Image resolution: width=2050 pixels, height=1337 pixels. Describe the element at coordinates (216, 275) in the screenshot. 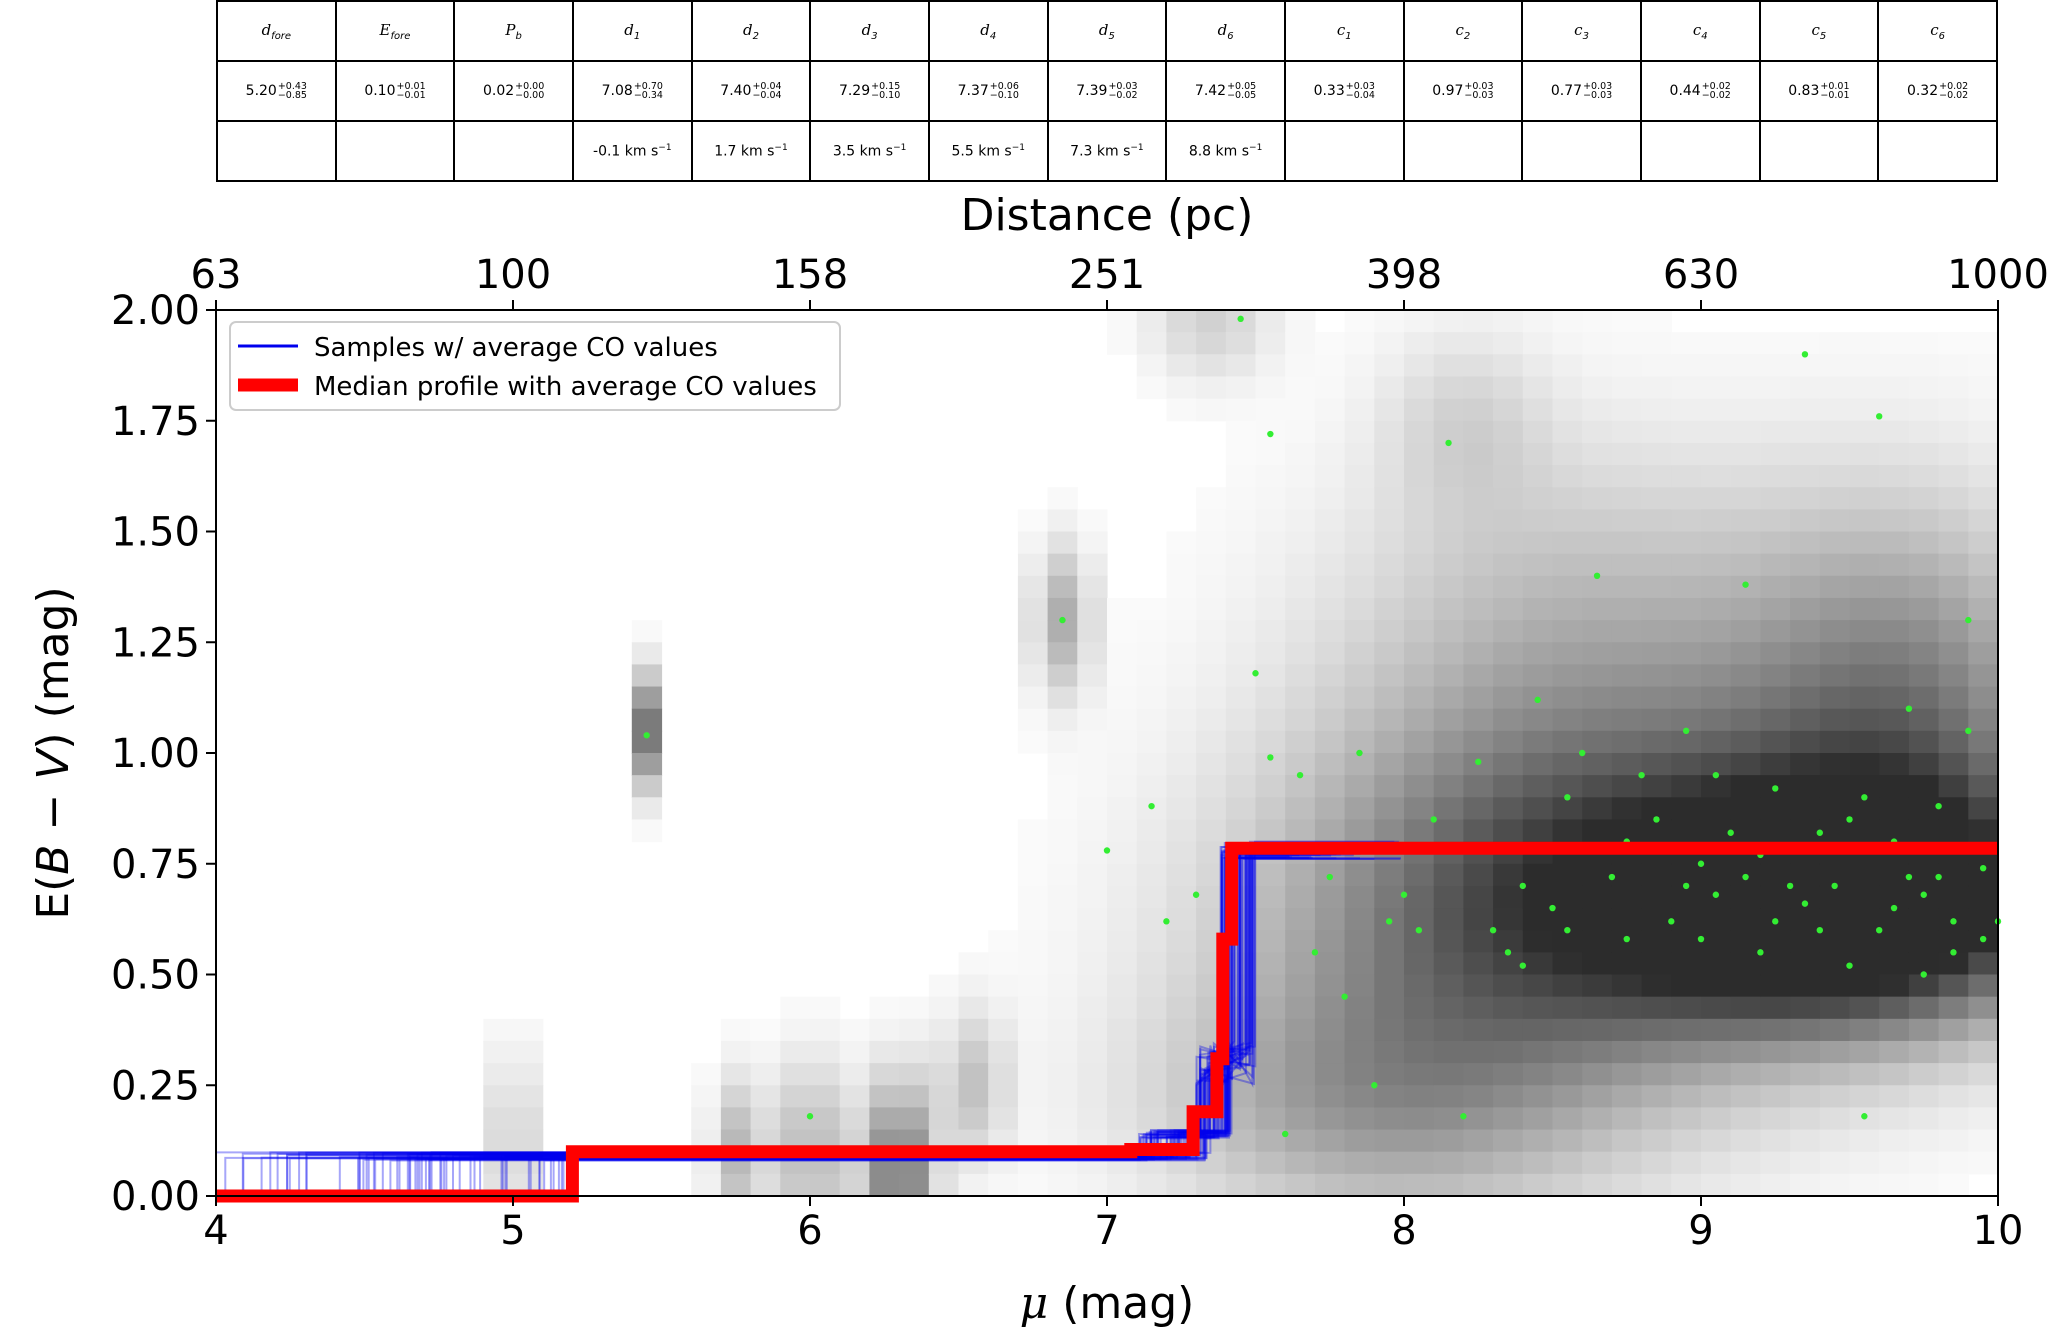

I see `top-tick-label: 63` at that location.